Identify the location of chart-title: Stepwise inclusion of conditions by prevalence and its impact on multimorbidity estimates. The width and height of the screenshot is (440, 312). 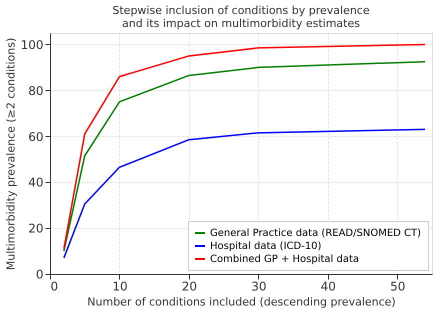
(241, 17).